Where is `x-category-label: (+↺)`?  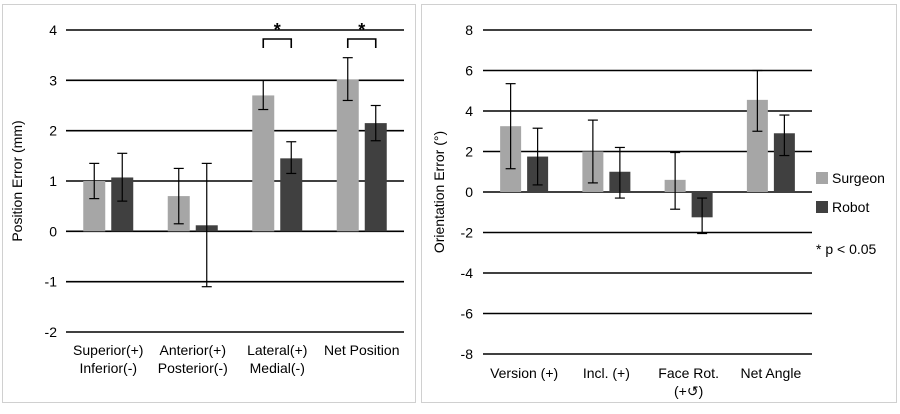
x-category-label: (+↺) is located at coordinates (688, 391).